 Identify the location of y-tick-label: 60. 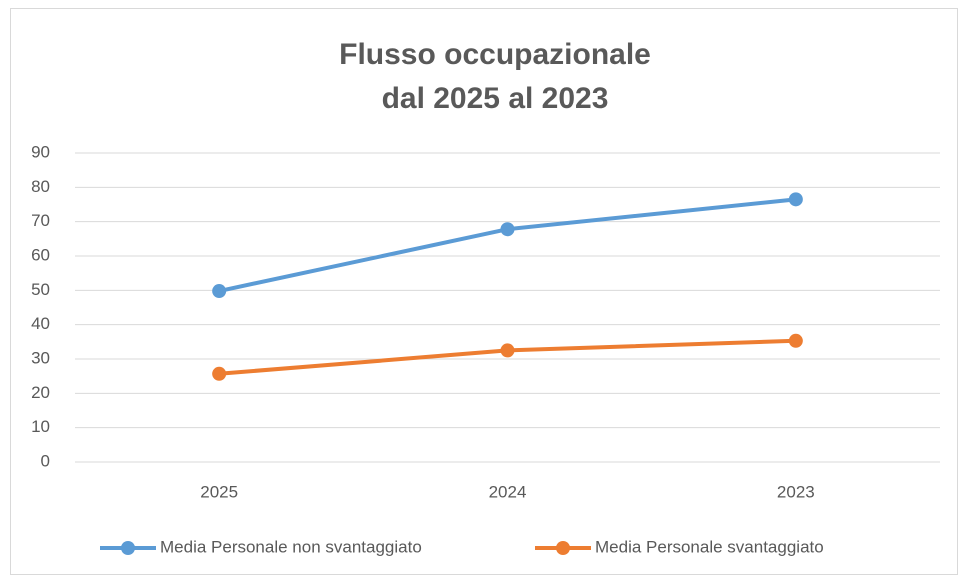
(40, 254).